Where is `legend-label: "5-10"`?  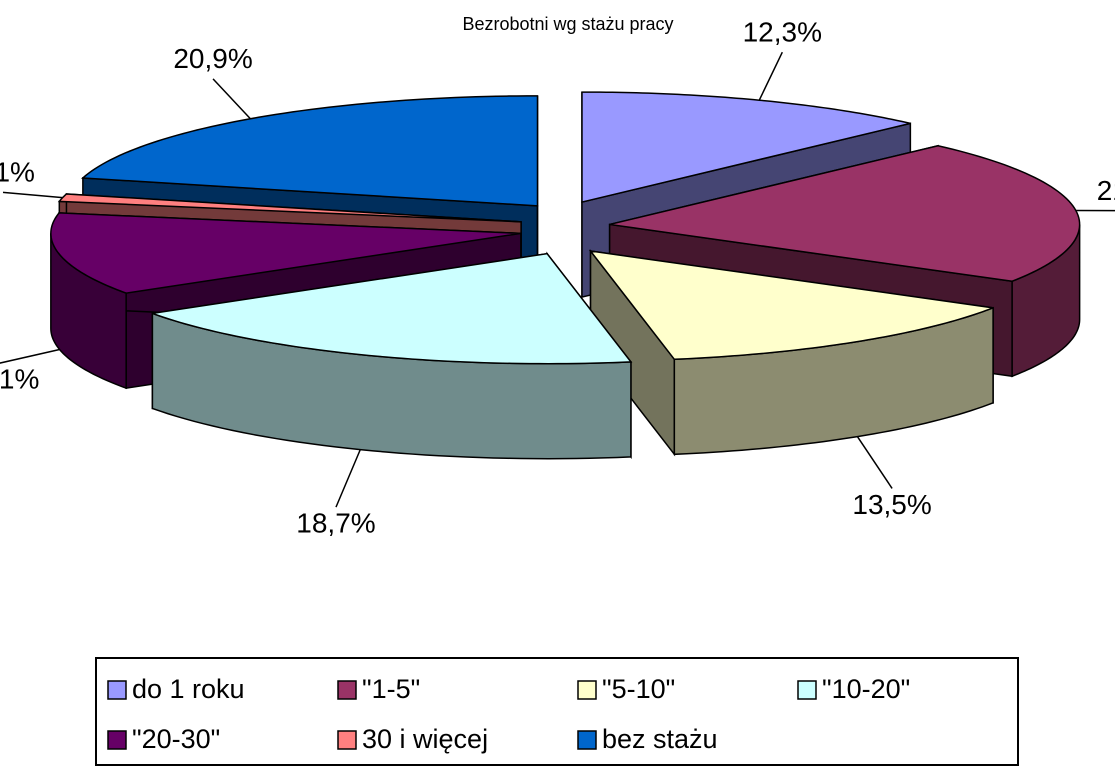
legend-label: "5-10" is located at coordinates (638, 689).